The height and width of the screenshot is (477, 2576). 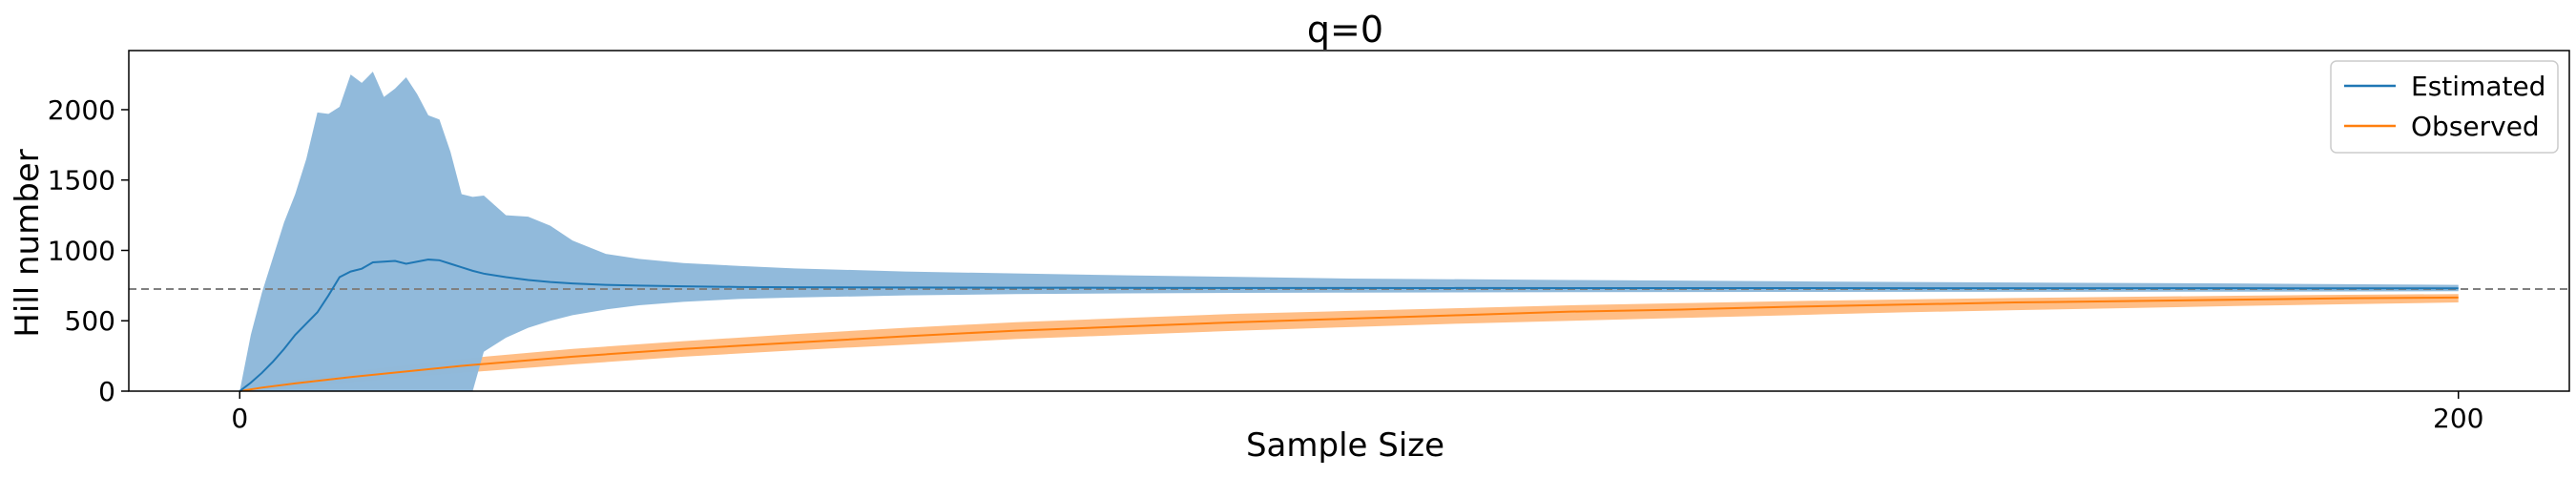 I want to click on x-tick-label: 0, so click(x=239, y=418).